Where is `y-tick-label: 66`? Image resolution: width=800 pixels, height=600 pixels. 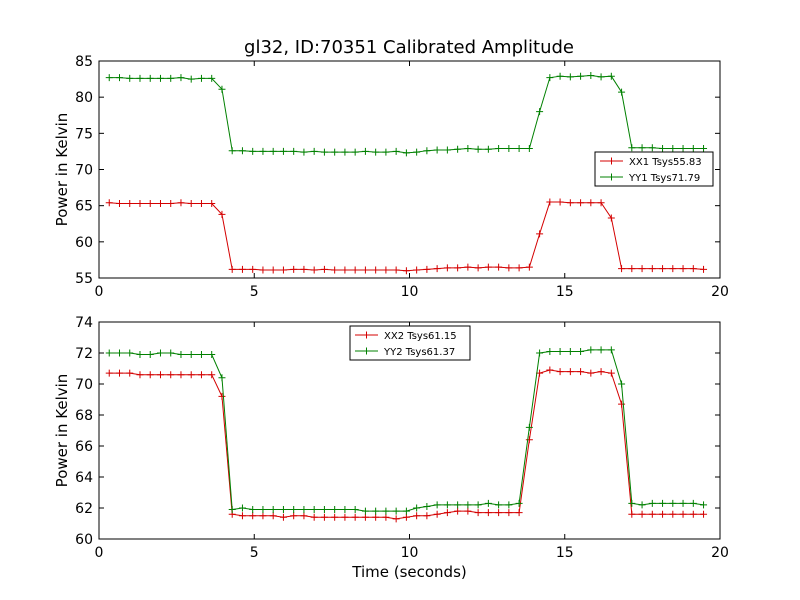 y-tick-label: 66 is located at coordinates (84, 447).